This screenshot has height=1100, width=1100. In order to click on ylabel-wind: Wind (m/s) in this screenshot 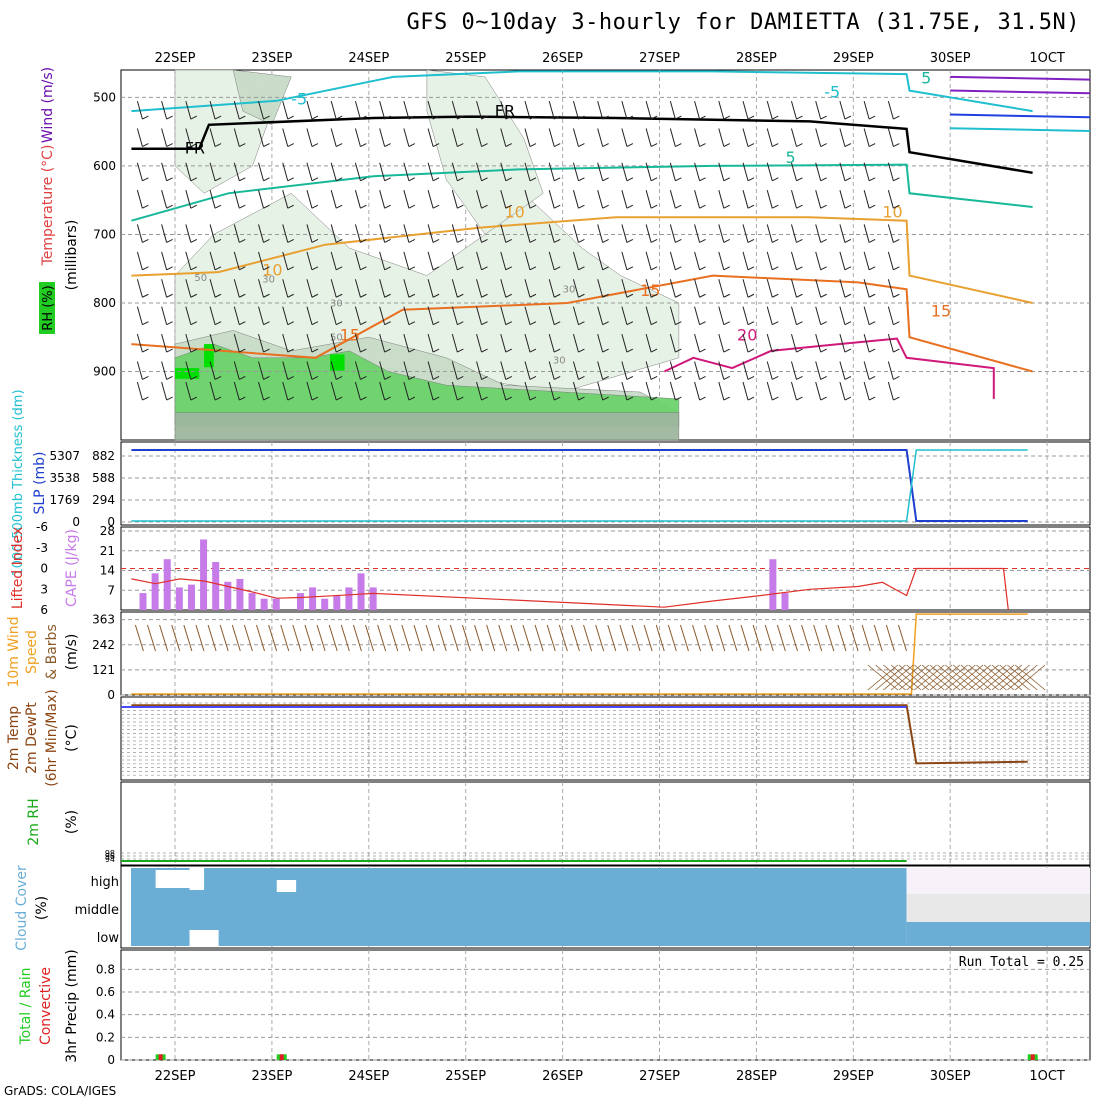, I will do `click(48, 105)`.